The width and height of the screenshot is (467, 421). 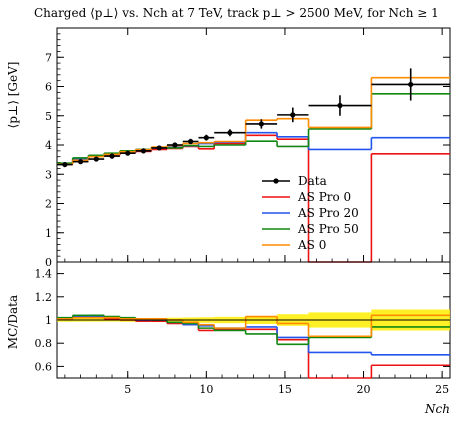 What do you see at coordinates (253, 344) in the screenshot?
I see `ratio-plot-content` at bounding box center [253, 344].